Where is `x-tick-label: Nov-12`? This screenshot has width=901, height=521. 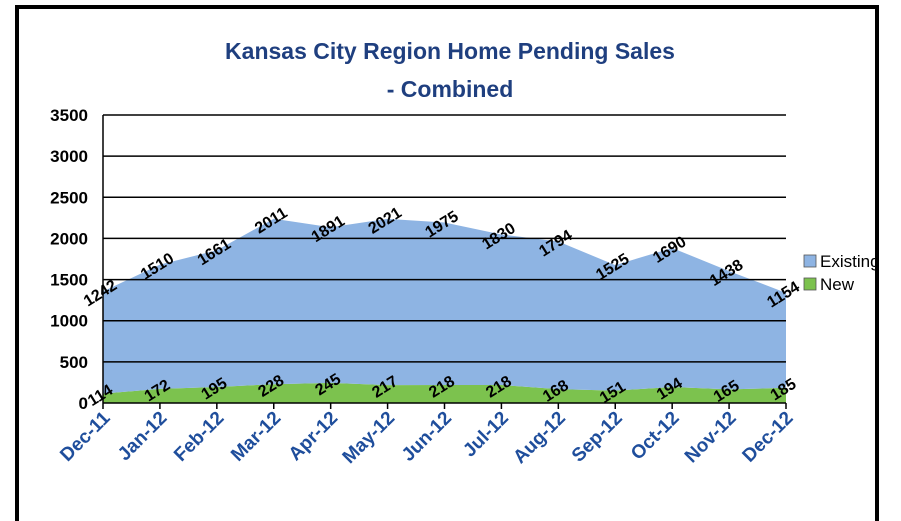
x-tick-label: Nov-12 is located at coordinates (711, 438).